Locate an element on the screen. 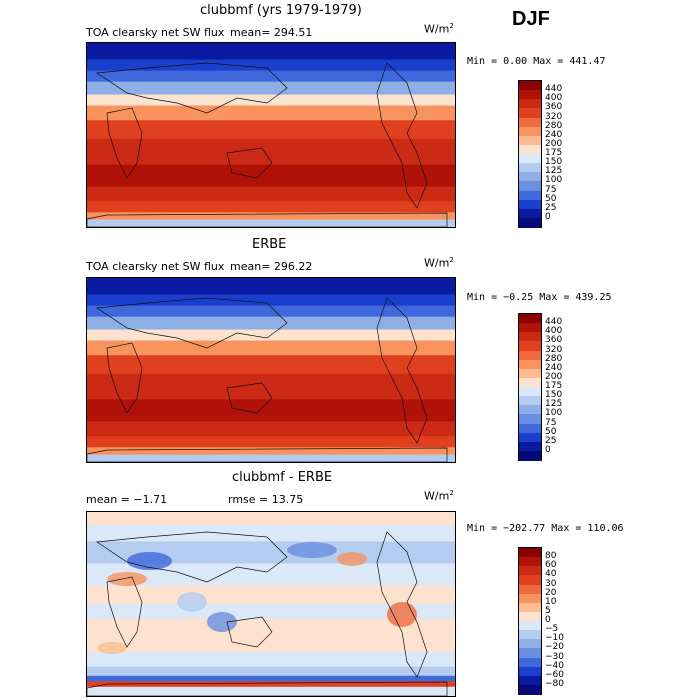 Image resolution: width=700 pixels, height=700 pixels. panel2-mean: mean= 296.22 is located at coordinates (271, 266).